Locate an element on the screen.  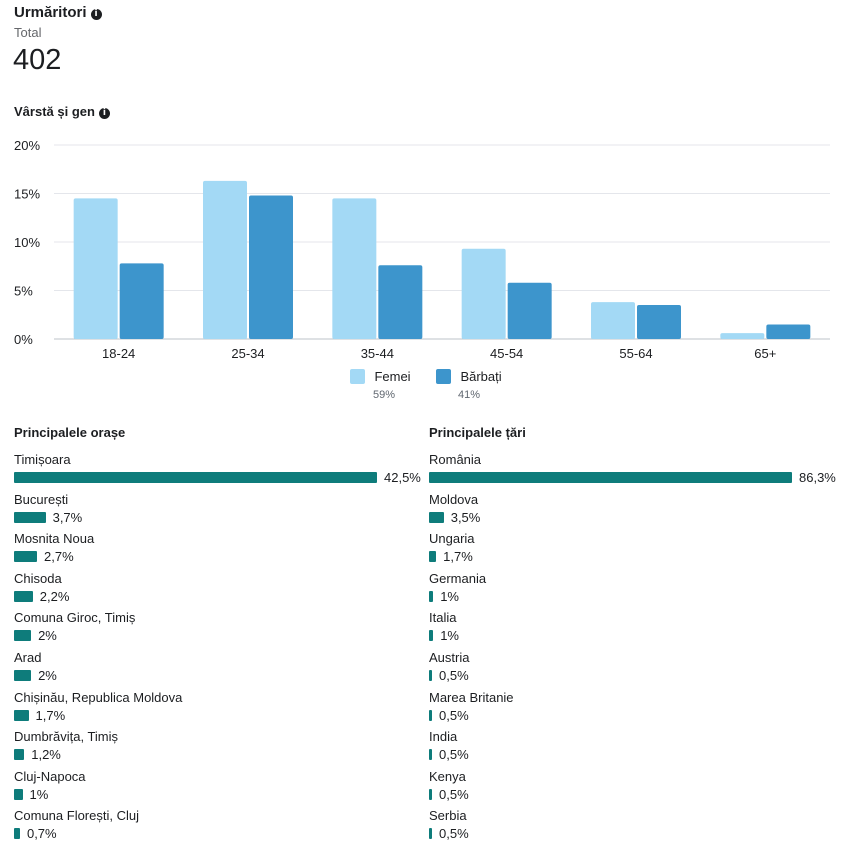
cities-row-value: 0,7% is located at coordinates (41, 834).